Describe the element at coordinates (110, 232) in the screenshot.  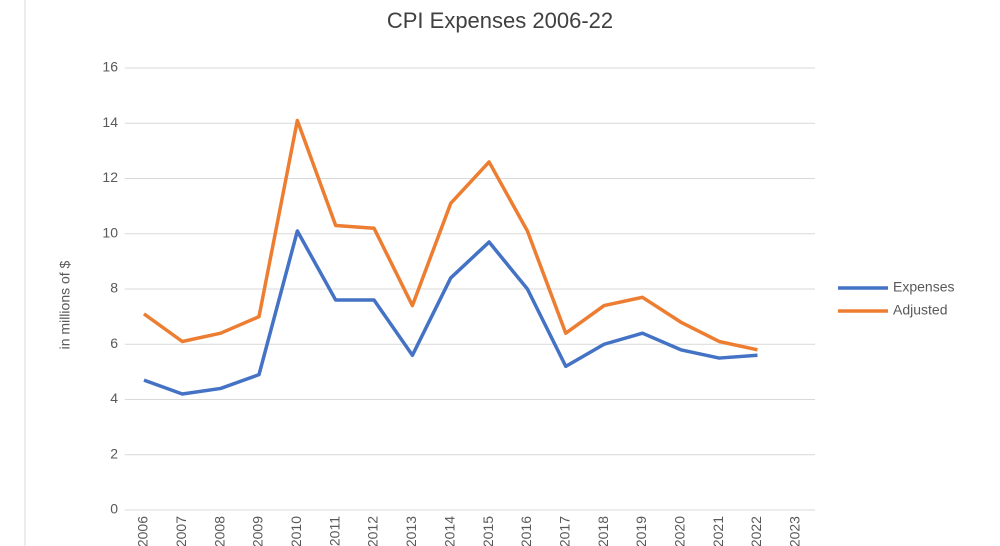
I see `y-tick-label: 10` at that location.